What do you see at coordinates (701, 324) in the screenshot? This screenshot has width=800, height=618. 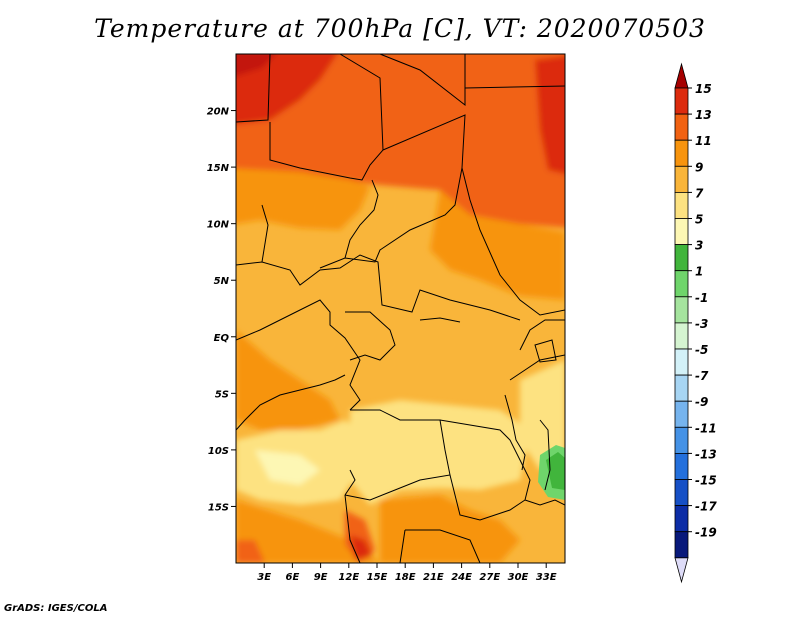 I see `colorbar-label: -3` at bounding box center [701, 324].